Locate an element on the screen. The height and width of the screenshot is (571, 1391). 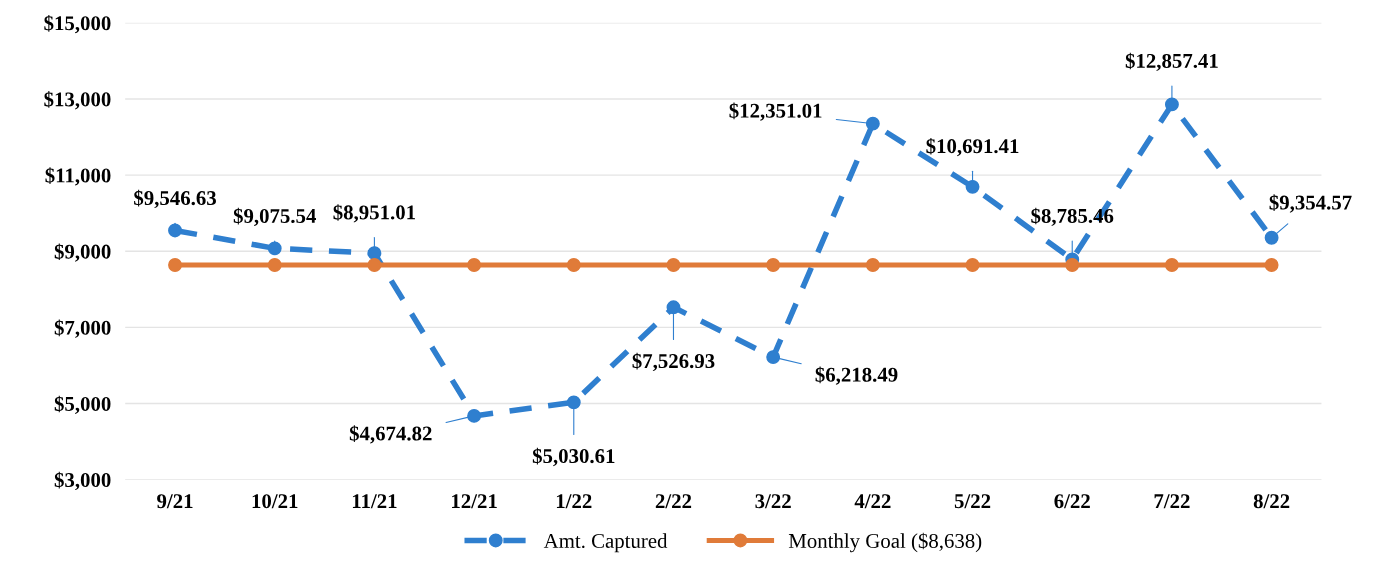
x-tick-label: 1/22 is located at coordinates (574, 501).